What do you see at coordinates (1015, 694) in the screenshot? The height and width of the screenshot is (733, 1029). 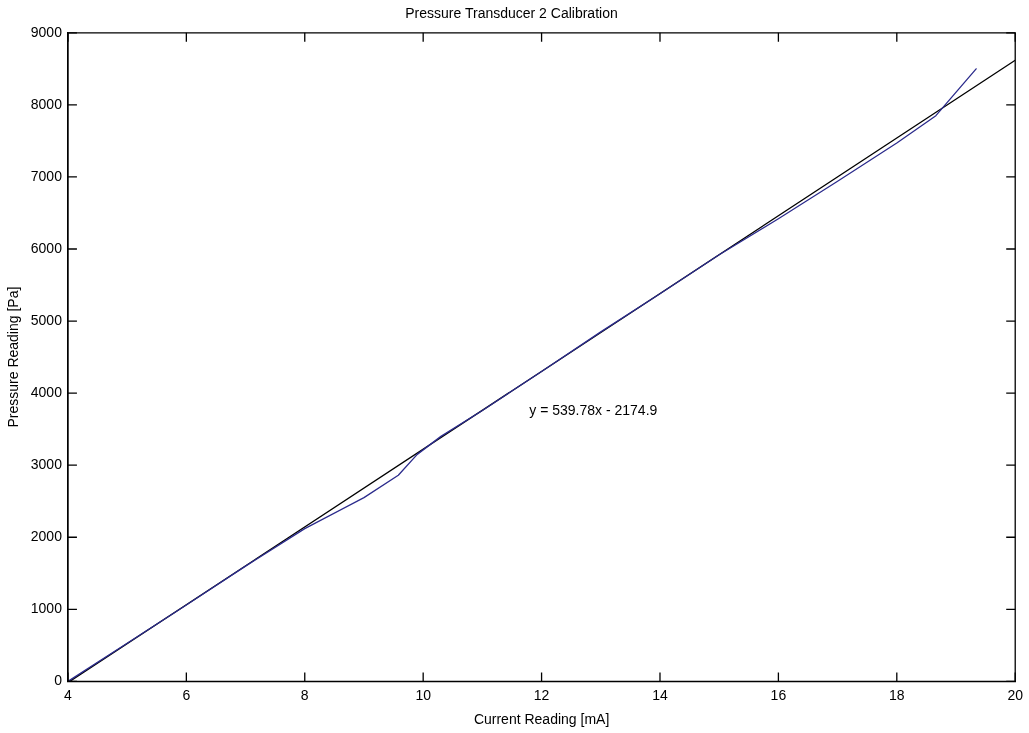 I see `x-tick-label: 20` at bounding box center [1015, 694].